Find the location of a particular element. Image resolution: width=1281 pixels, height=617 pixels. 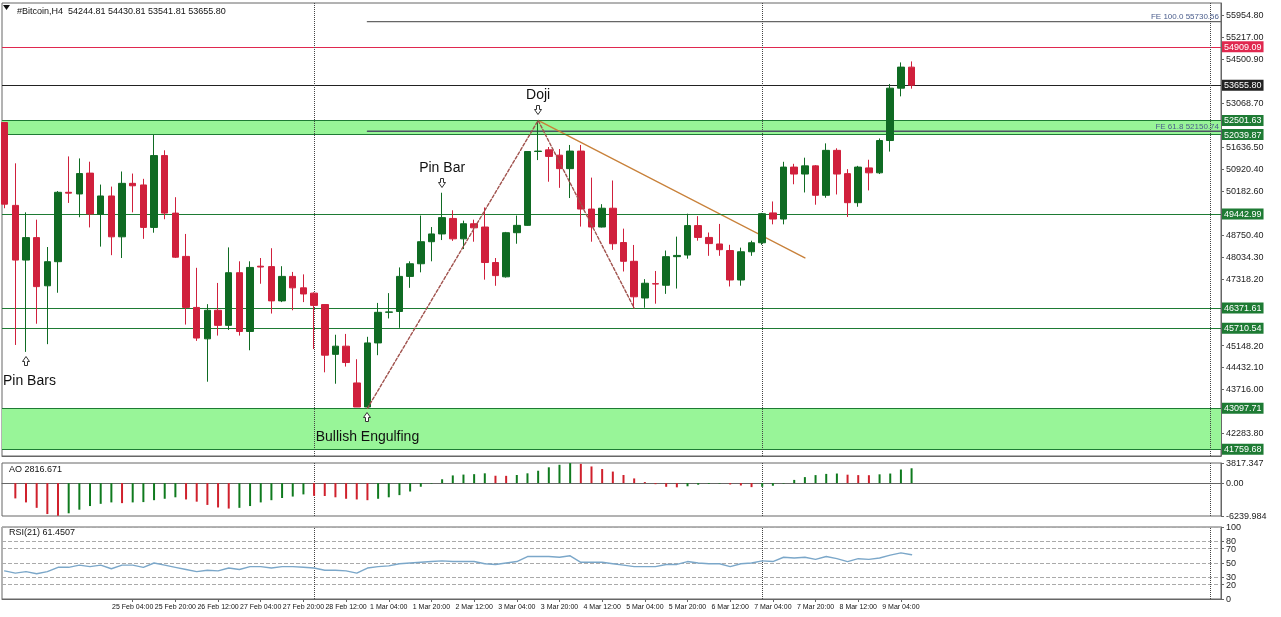

ref-line-label: 45710.54 is located at coordinates (1243, 328).